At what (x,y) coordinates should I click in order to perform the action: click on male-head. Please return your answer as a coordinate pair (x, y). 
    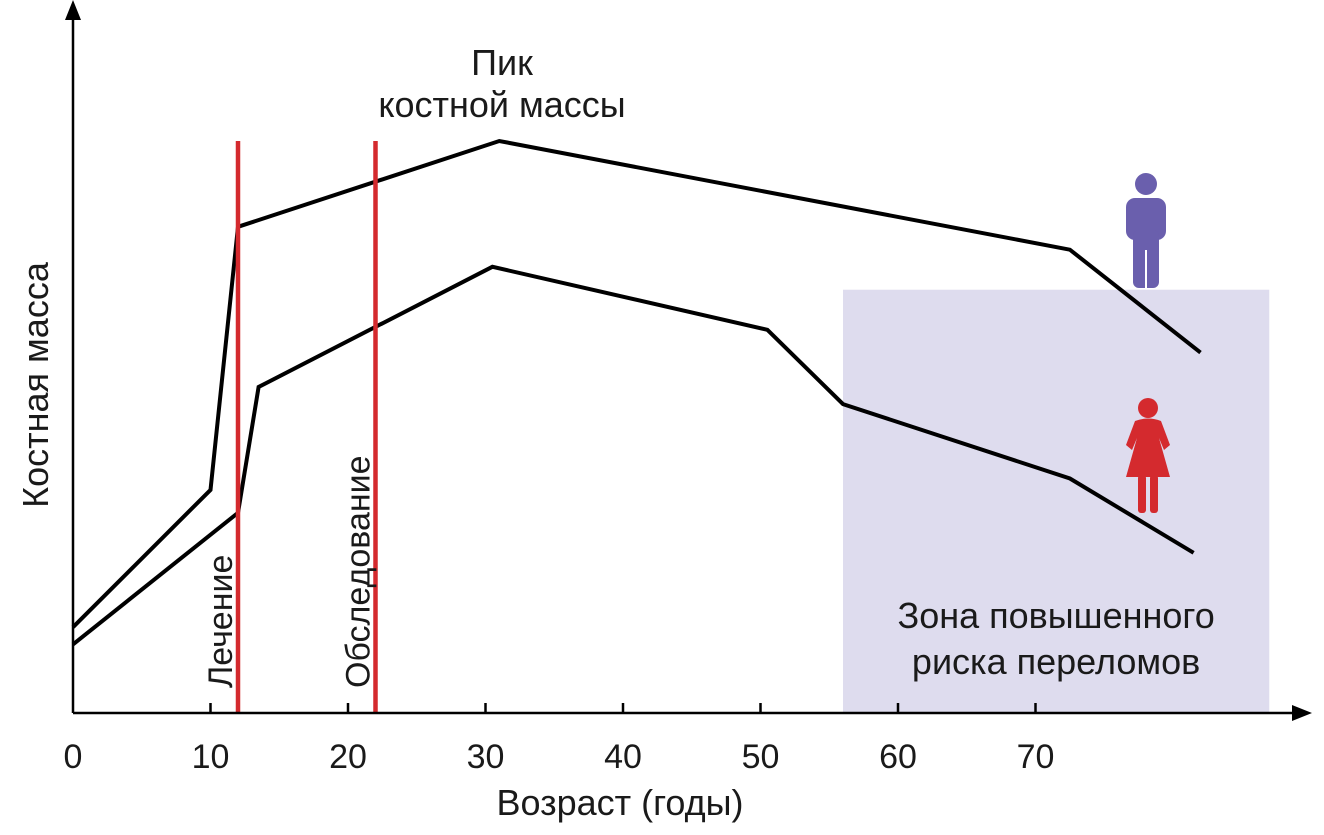
    Looking at the image, I should click on (1146, 184).